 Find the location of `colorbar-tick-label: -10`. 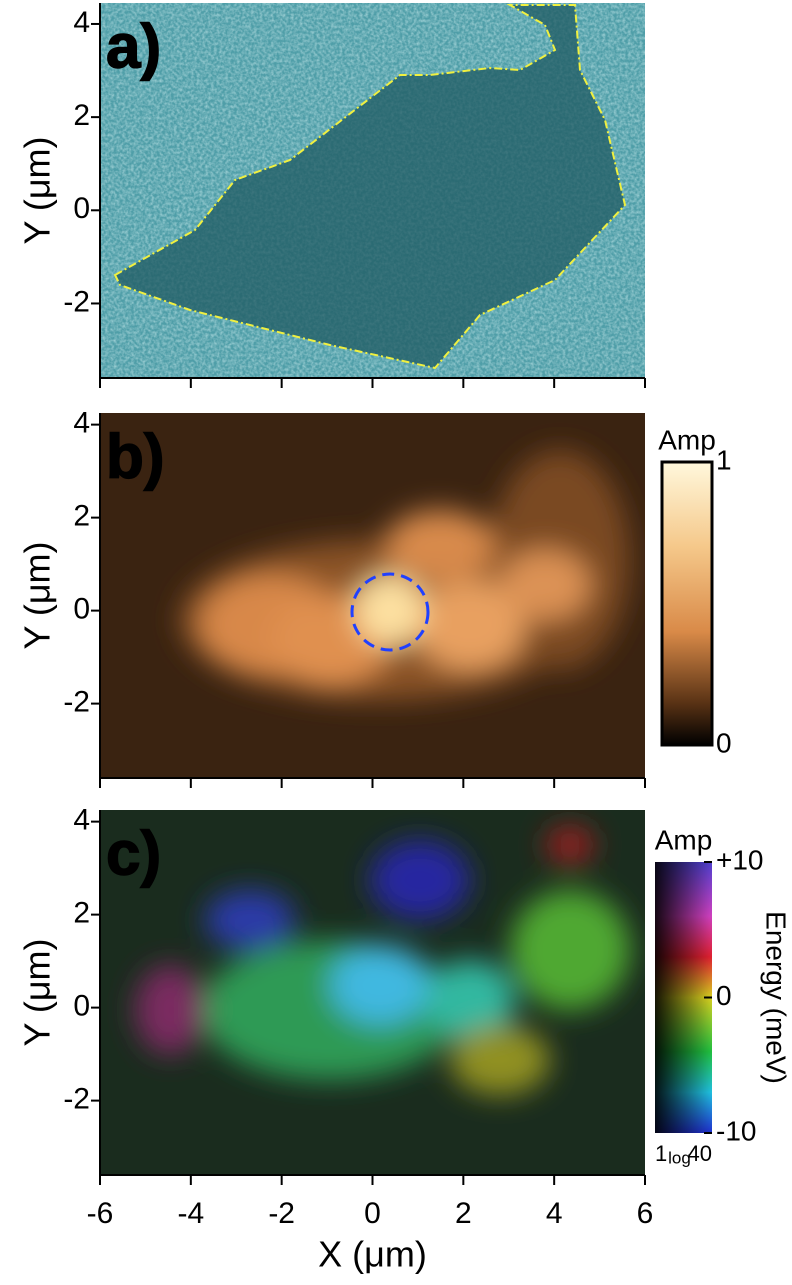

colorbar-tick-label: -10 is located at coordinates (736, 1130).